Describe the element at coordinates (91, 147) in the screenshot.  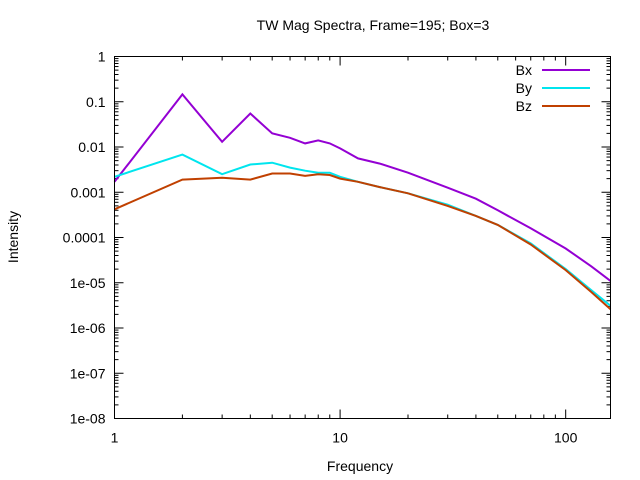
I see `y-tick-label: 0.01` at that location.